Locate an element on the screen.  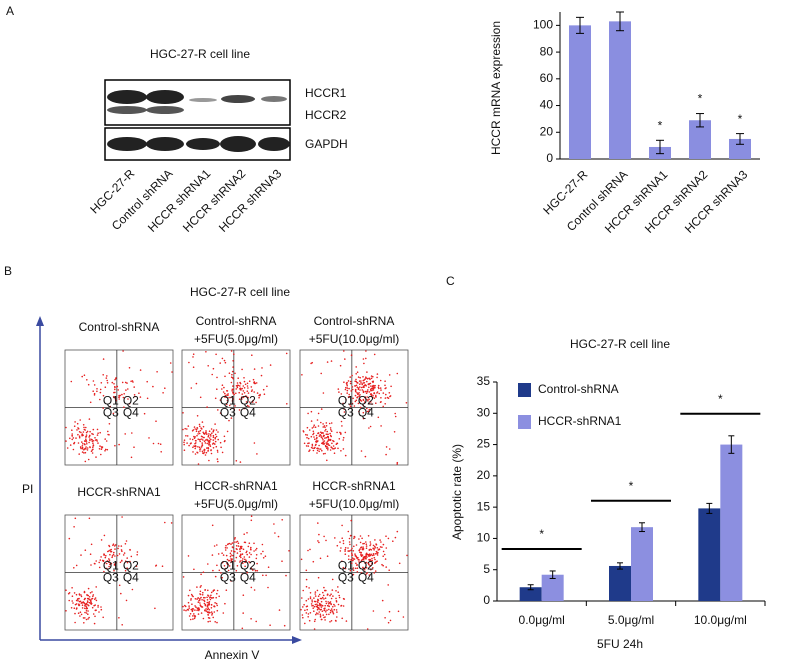
y-tick-label: 25 is located at coordinates (484, 444).